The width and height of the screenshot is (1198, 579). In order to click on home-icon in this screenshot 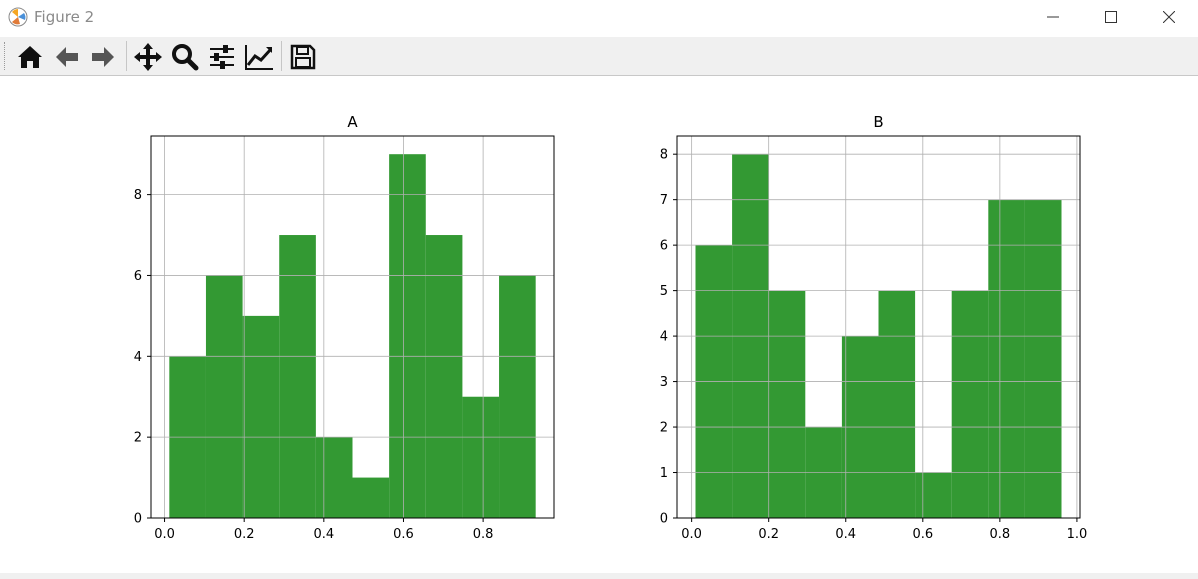, I will do `click(30, 57)`.